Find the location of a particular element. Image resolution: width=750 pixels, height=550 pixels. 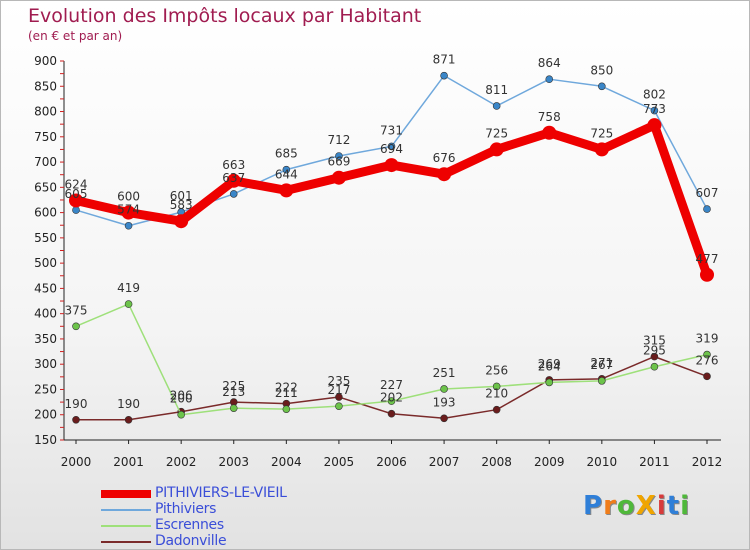

logo-letter: o is located at coordinates (626, 506).